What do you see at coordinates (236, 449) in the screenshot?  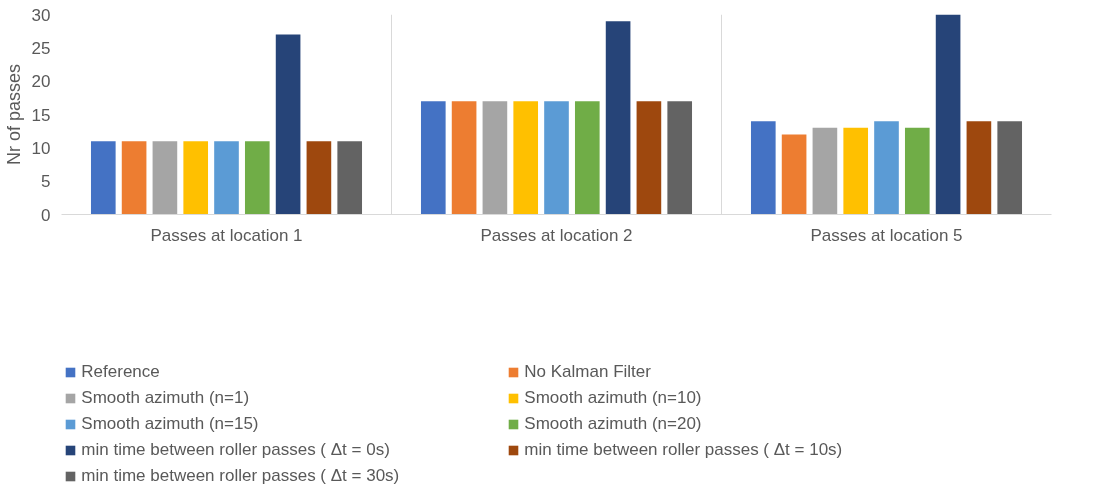 I see `legend-label: min time between roller passes ( Δt = 0s)` at bounding box center [236, 449].